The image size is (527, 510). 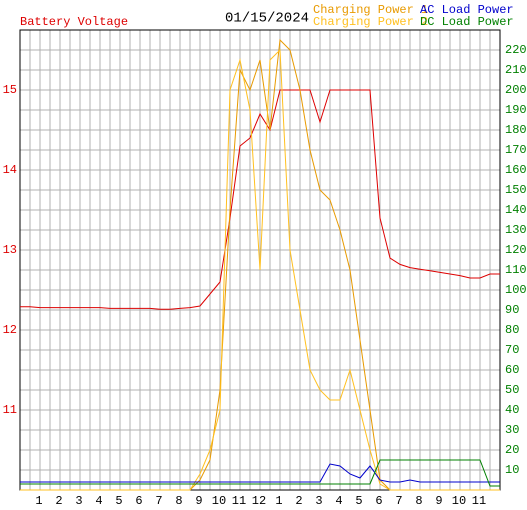 What do you see at coordinates (516, 130) in the screenshot?
I see `y2-tick-label: 180` at bounding box center [516, 130].